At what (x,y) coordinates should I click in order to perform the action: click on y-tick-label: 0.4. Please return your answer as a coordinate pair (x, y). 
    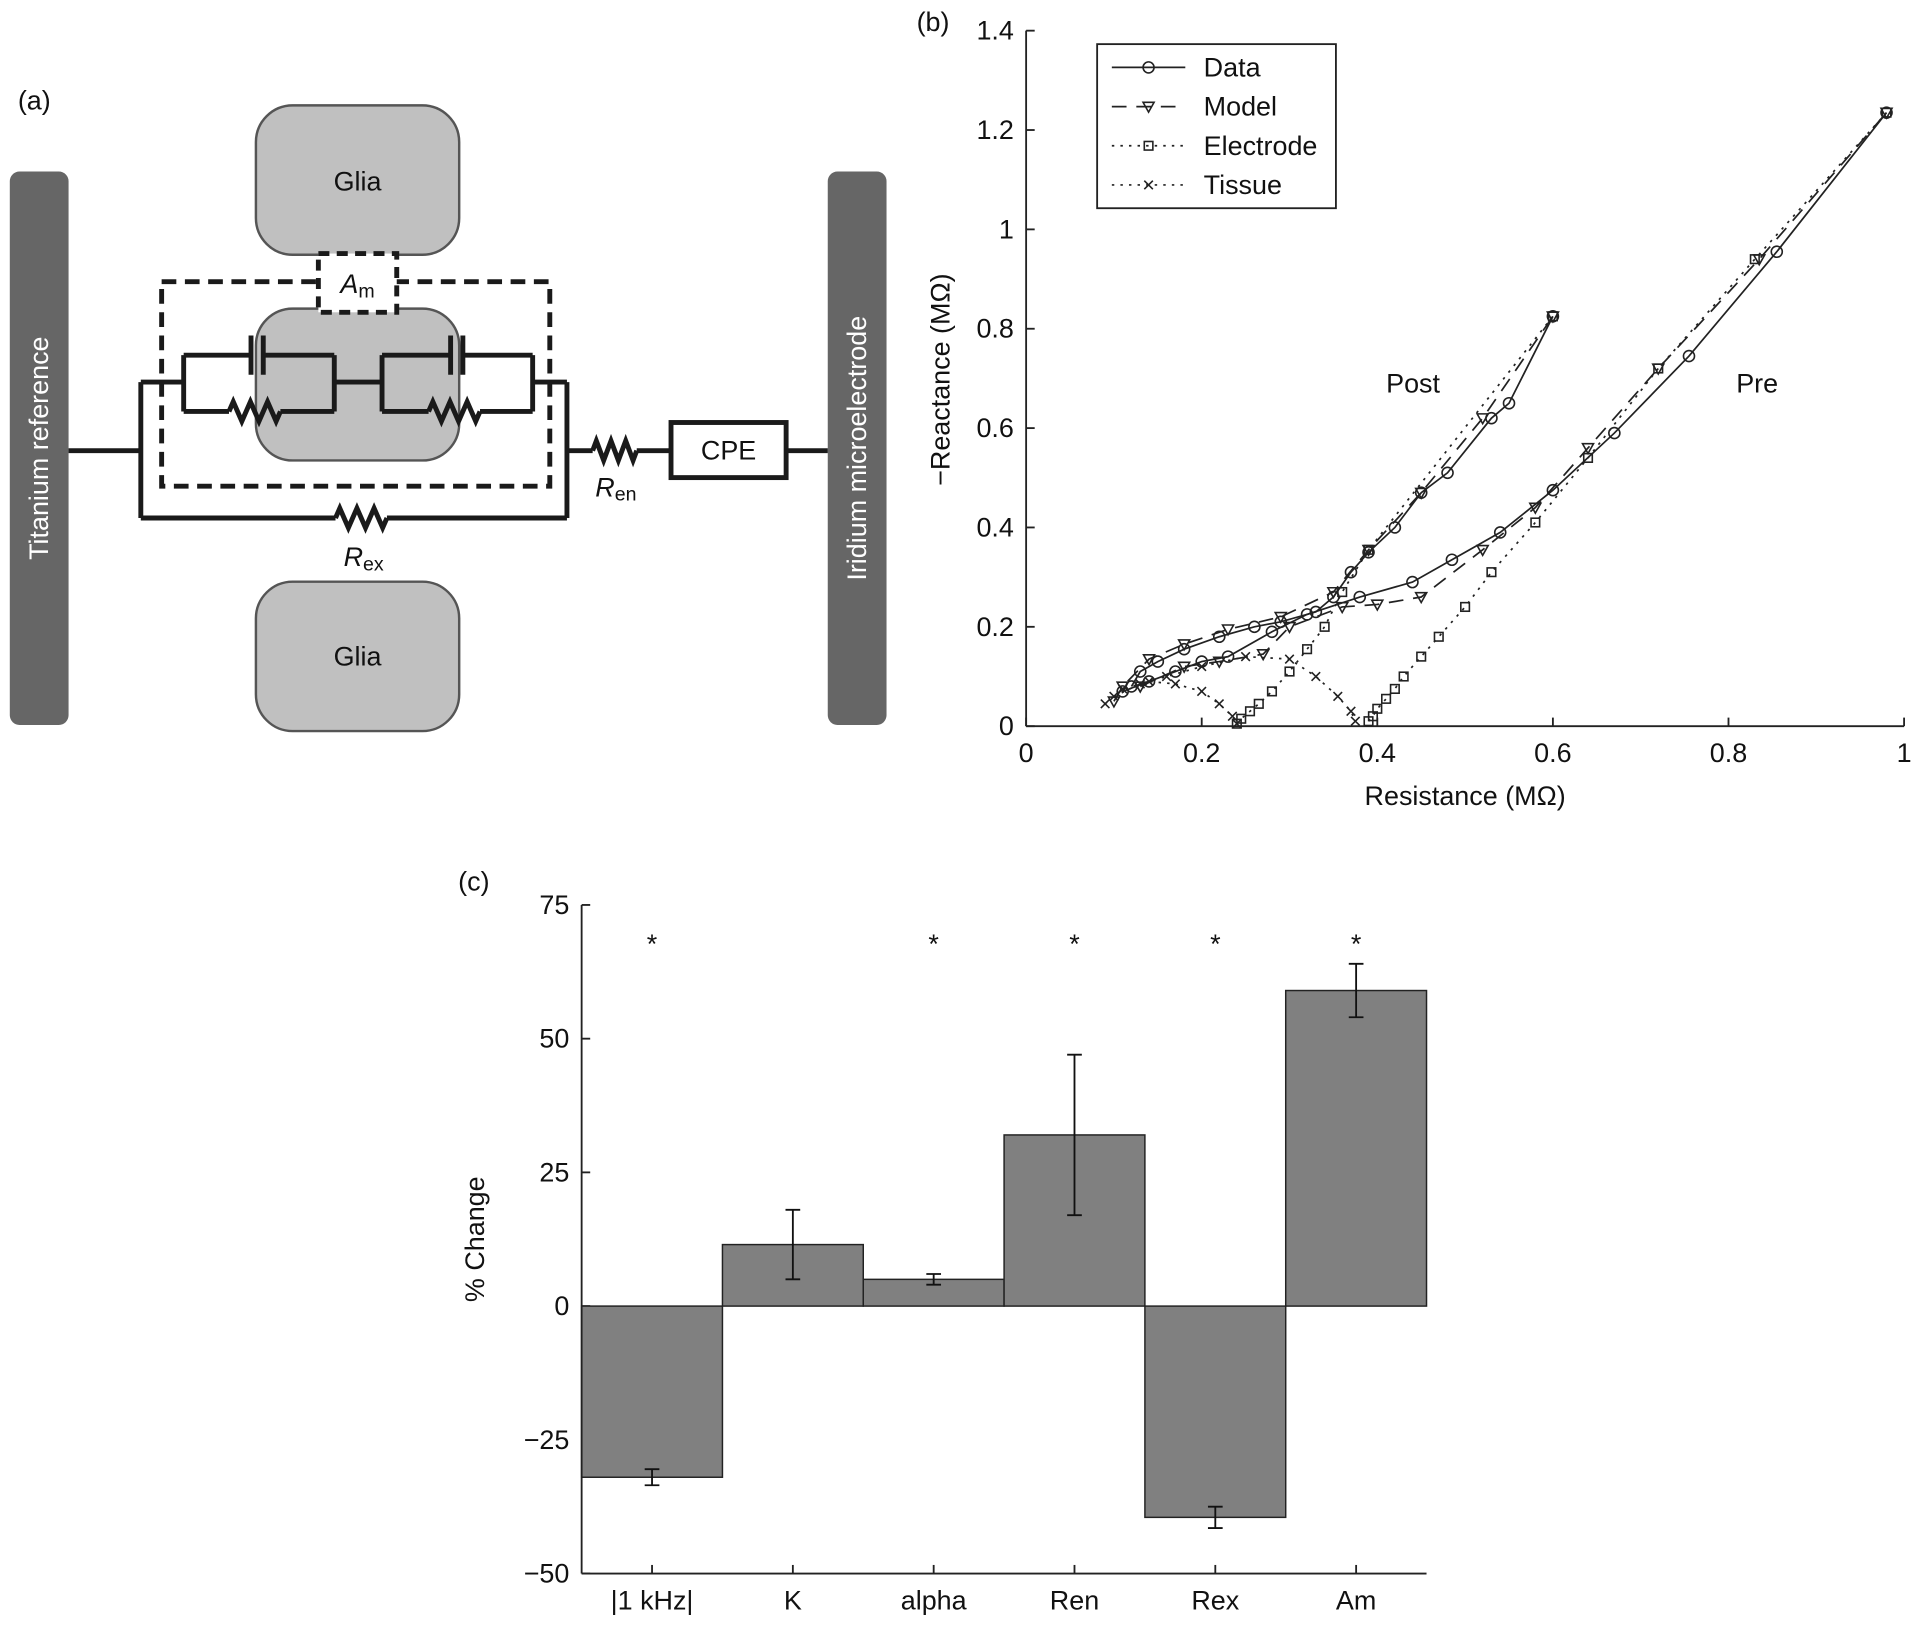
    Looking at the image, I should click on (994, 527).